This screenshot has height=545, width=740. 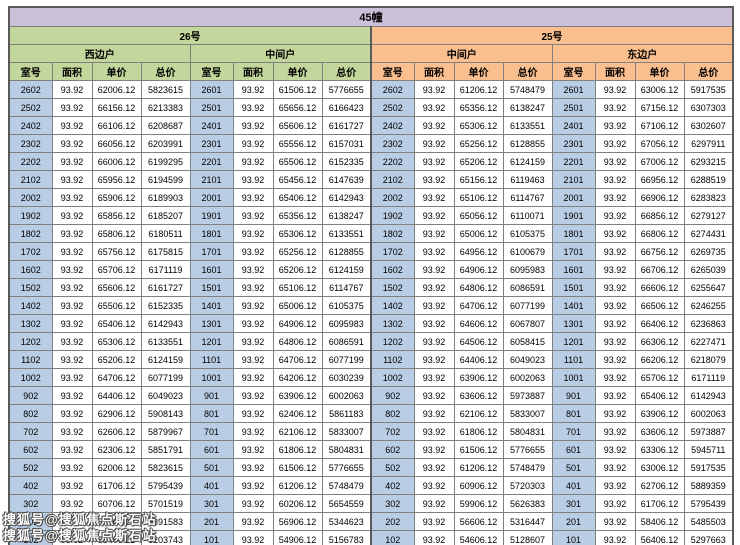 I want to click on price-cell: 65906.12, so click(x=116, y=197).